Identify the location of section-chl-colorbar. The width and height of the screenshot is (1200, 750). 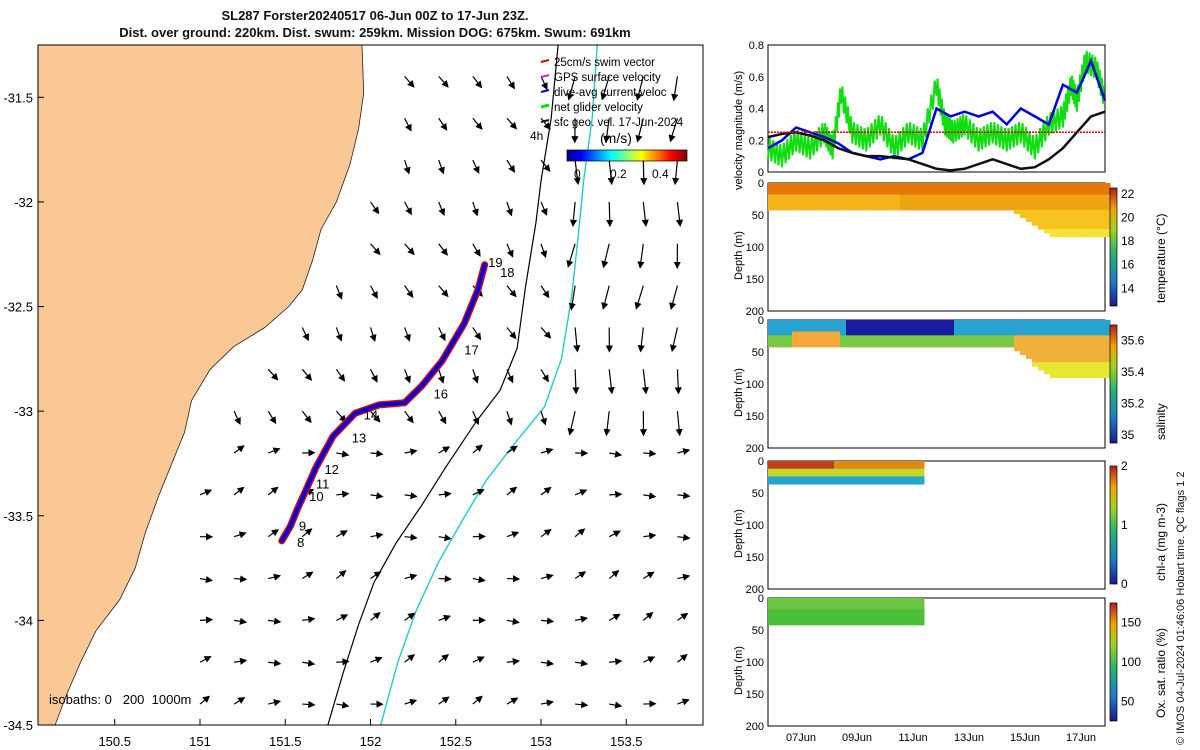
(1113, 525).